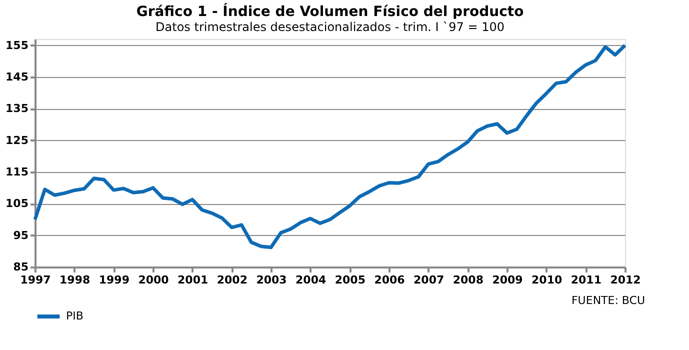  What do you see at coordinates (114, 280) in the screenshot?
I see `x-tick-label: 1999` at bounding box center [114, 280].